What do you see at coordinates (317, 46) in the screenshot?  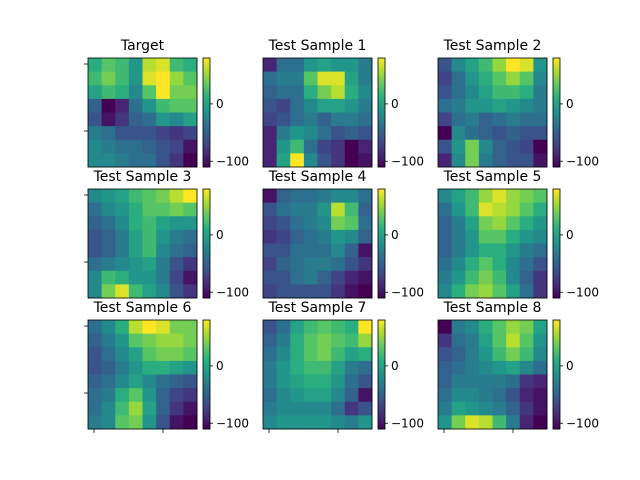 I see `panel-title: Test Sample 1` at bounding box center [317, 46].